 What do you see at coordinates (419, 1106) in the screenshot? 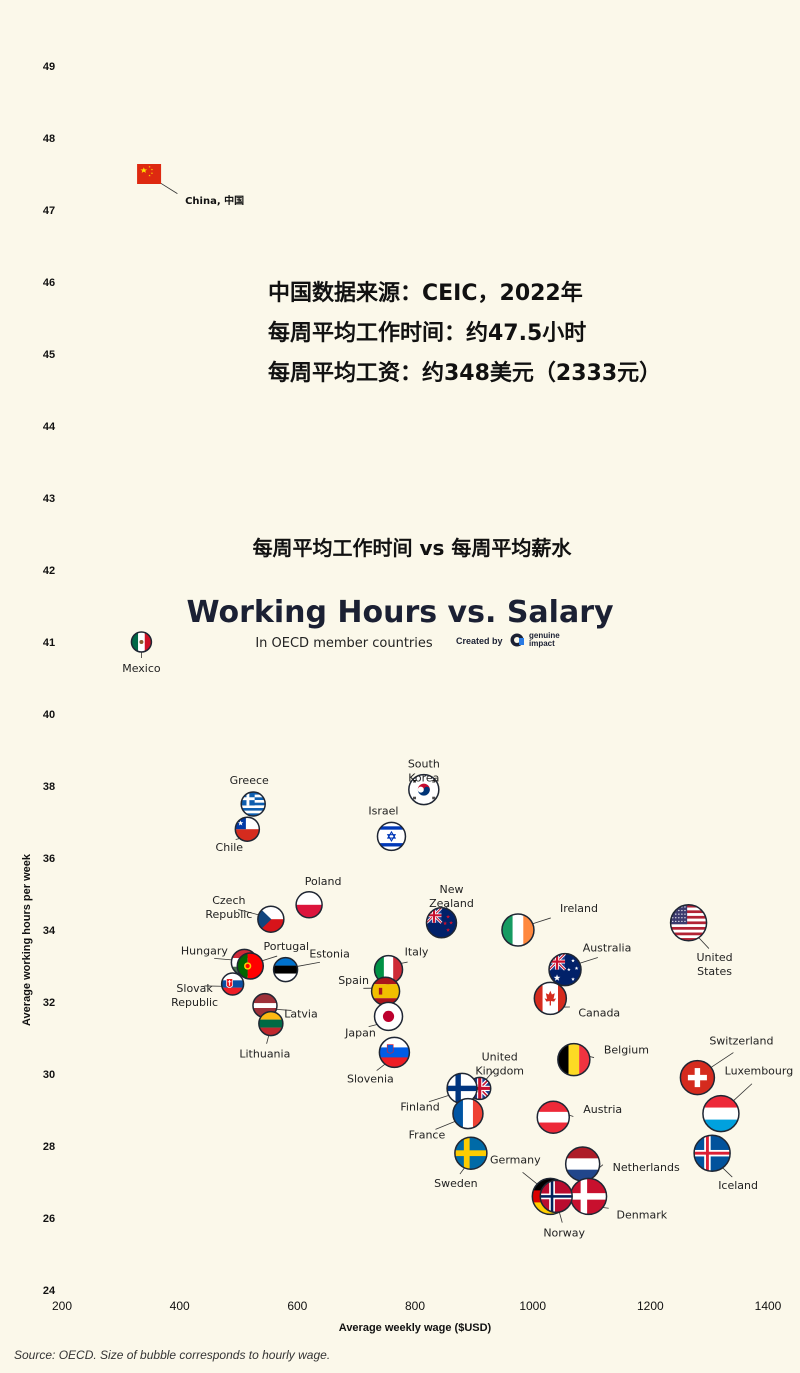
I see `country-label-finland: Finland` at bounding box center [419, 1106].